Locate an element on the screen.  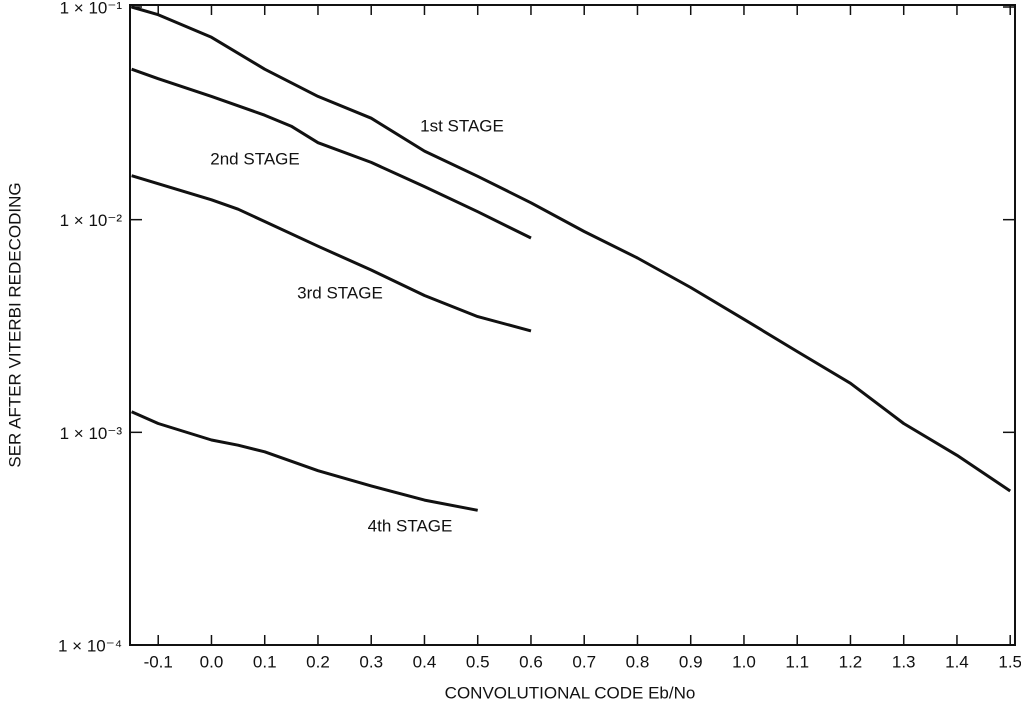
x-tick-label: 1.0 is located at coordinates (744, 661).